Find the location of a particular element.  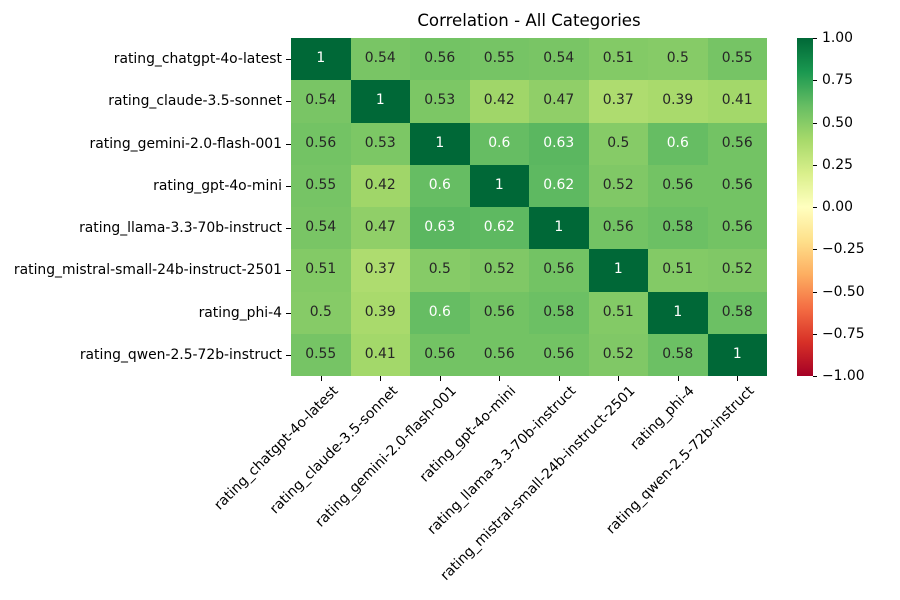

colorbar-tick-label: 0.25 is located at coordinates (837, 164).